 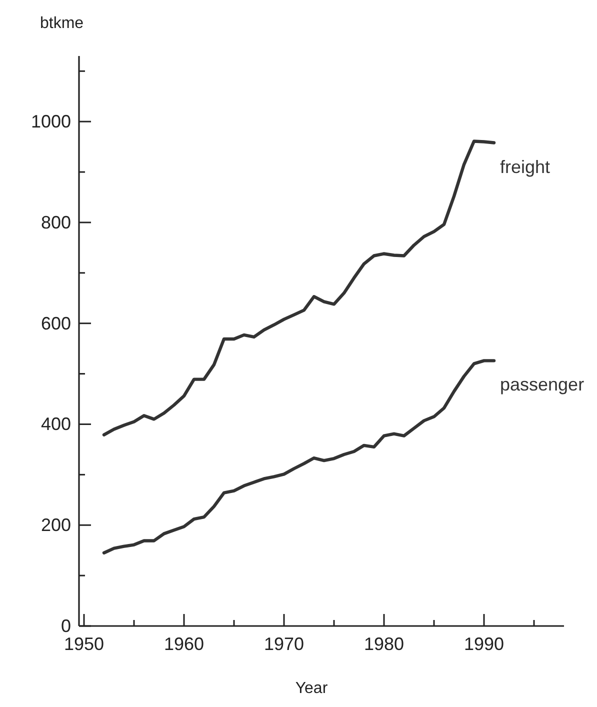 I want to click on y-axis-title: btkme, so click(x=62, y=23).